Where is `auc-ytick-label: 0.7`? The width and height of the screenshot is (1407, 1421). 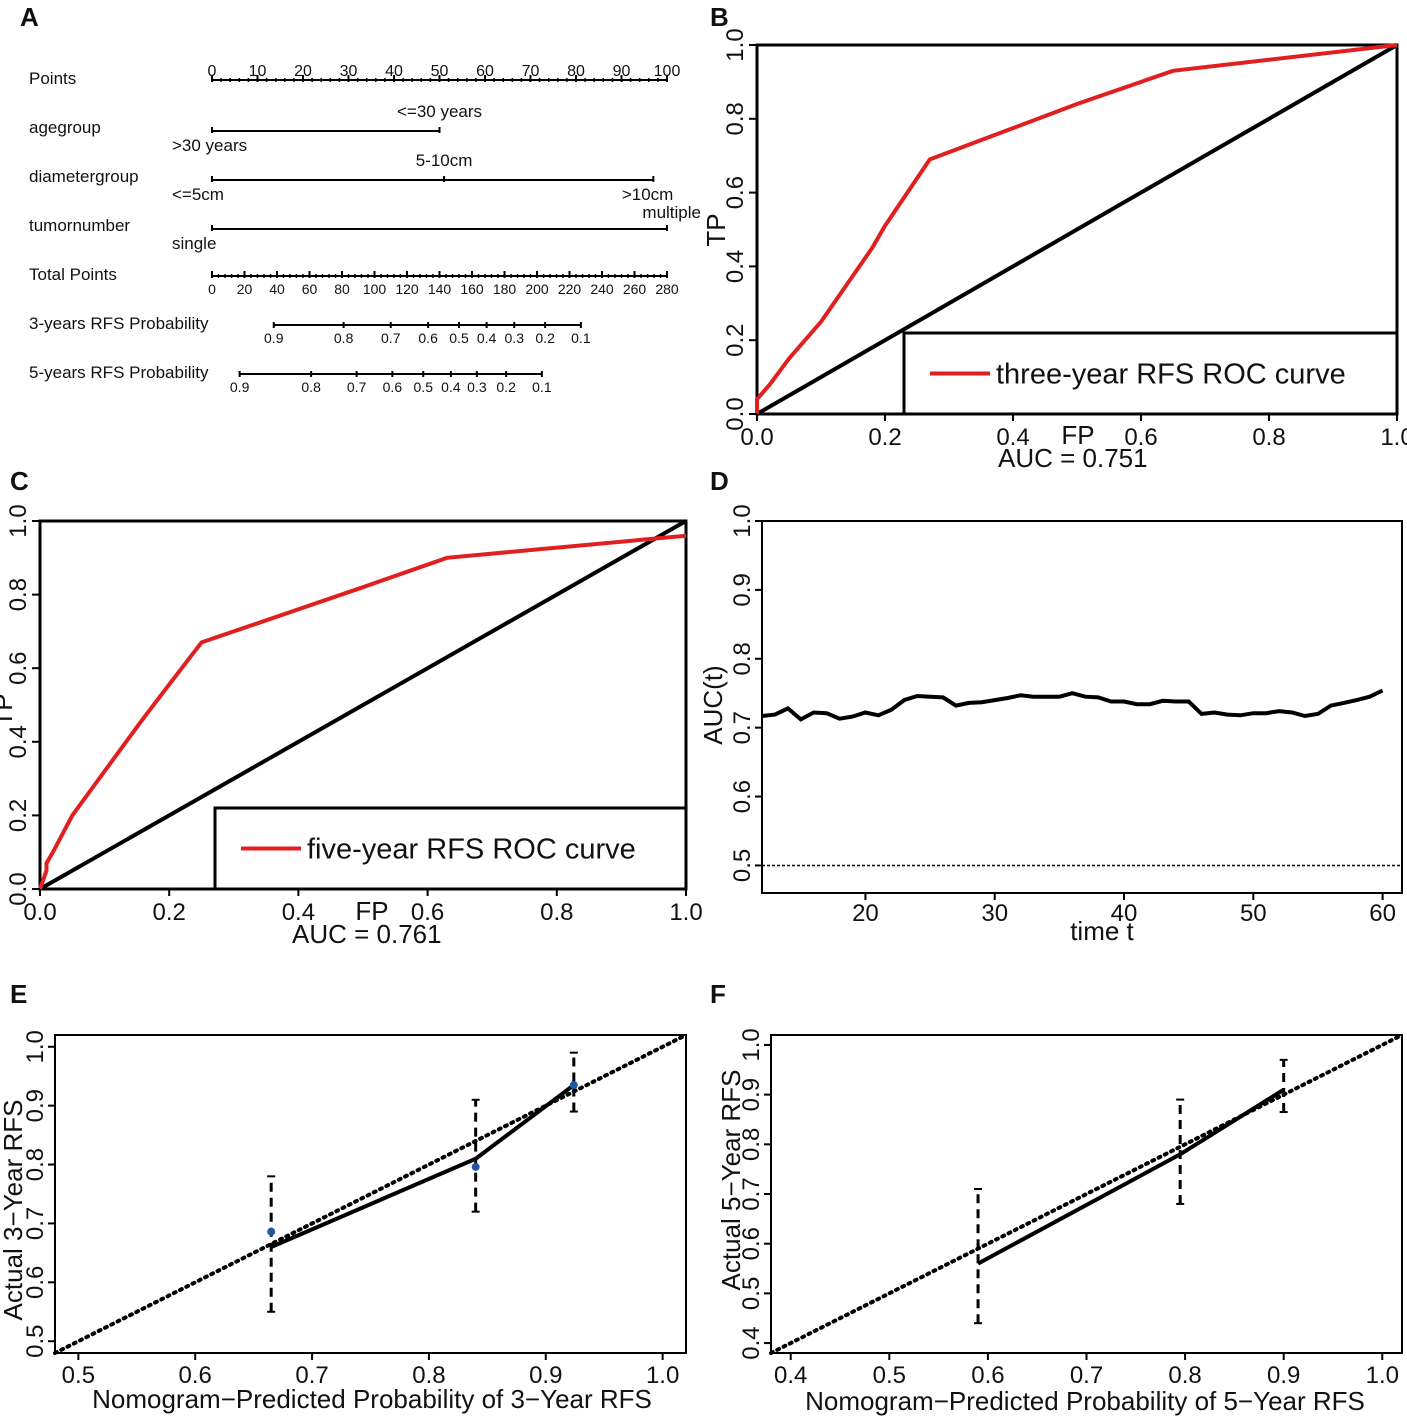
auc-ytick-label: 0.7 is located at coordinates (742, 727).